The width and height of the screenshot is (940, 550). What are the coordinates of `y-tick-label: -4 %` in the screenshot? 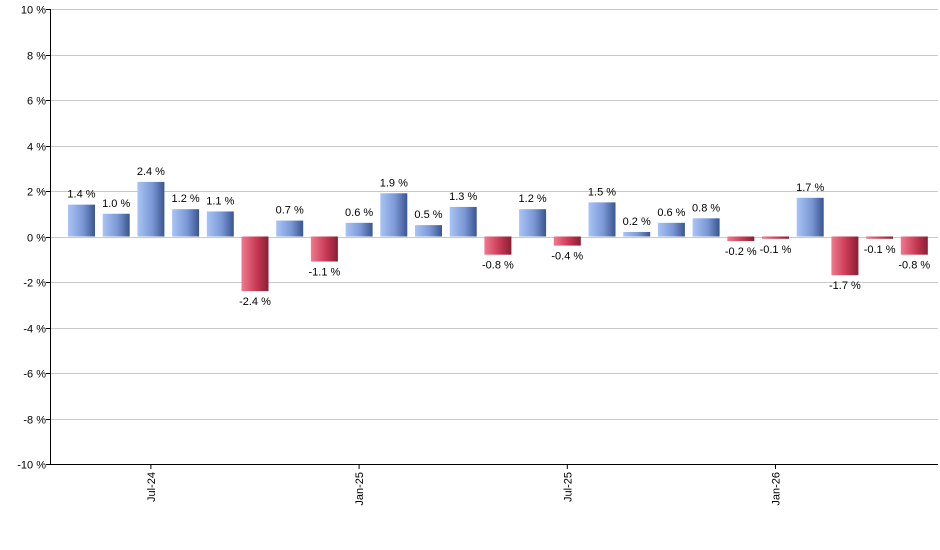 It's located at (34, 330).